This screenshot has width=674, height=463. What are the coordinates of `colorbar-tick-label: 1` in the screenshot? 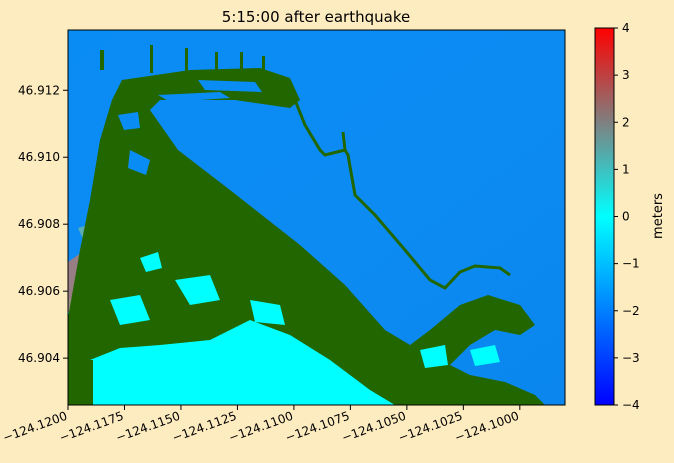 It's located at (626, 169).